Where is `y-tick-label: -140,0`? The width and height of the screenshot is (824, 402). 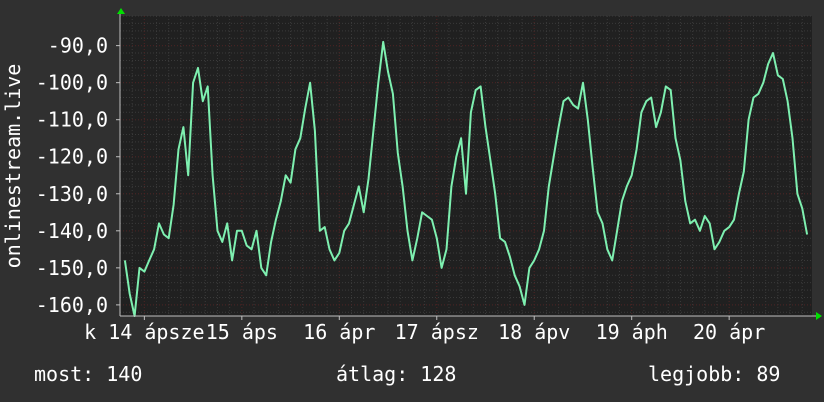 y-tick-label: -140,0 is located at coordinates (72, 231).